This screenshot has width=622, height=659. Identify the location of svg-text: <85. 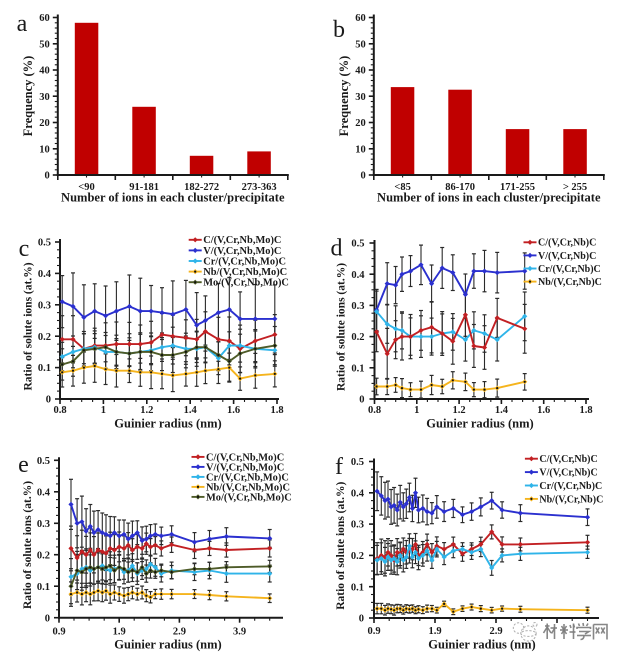
(402, 187).